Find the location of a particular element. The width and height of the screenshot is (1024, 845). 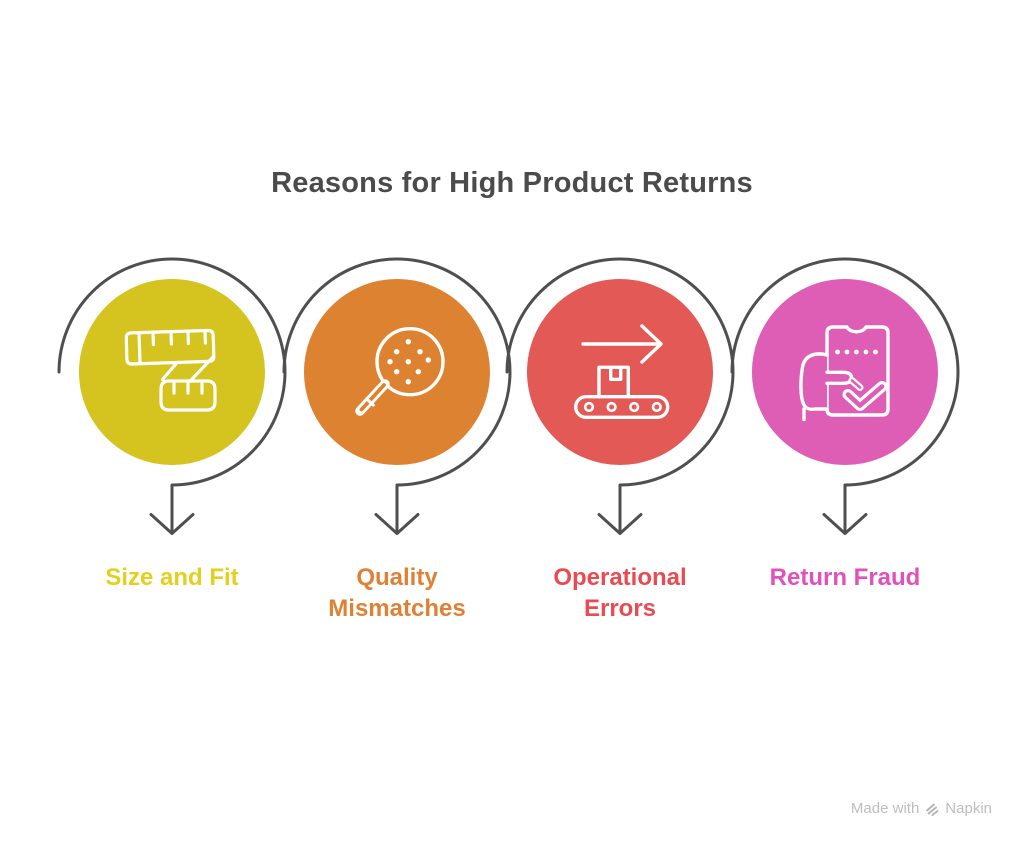

reason-item-size-and-fit: Size and Fit is located at coordinates (172, 448).